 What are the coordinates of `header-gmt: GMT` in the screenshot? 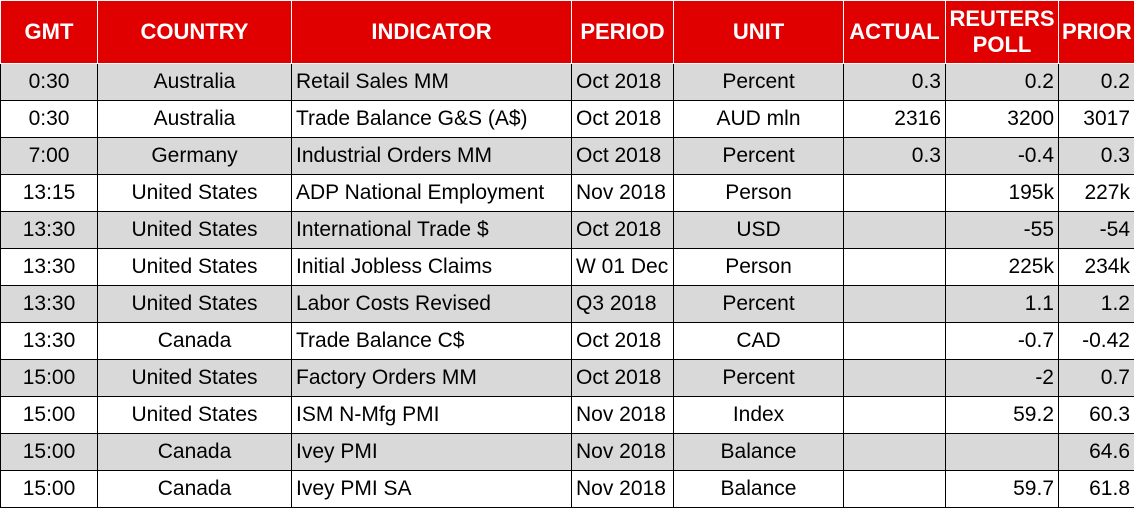 It's located at (49, 32).